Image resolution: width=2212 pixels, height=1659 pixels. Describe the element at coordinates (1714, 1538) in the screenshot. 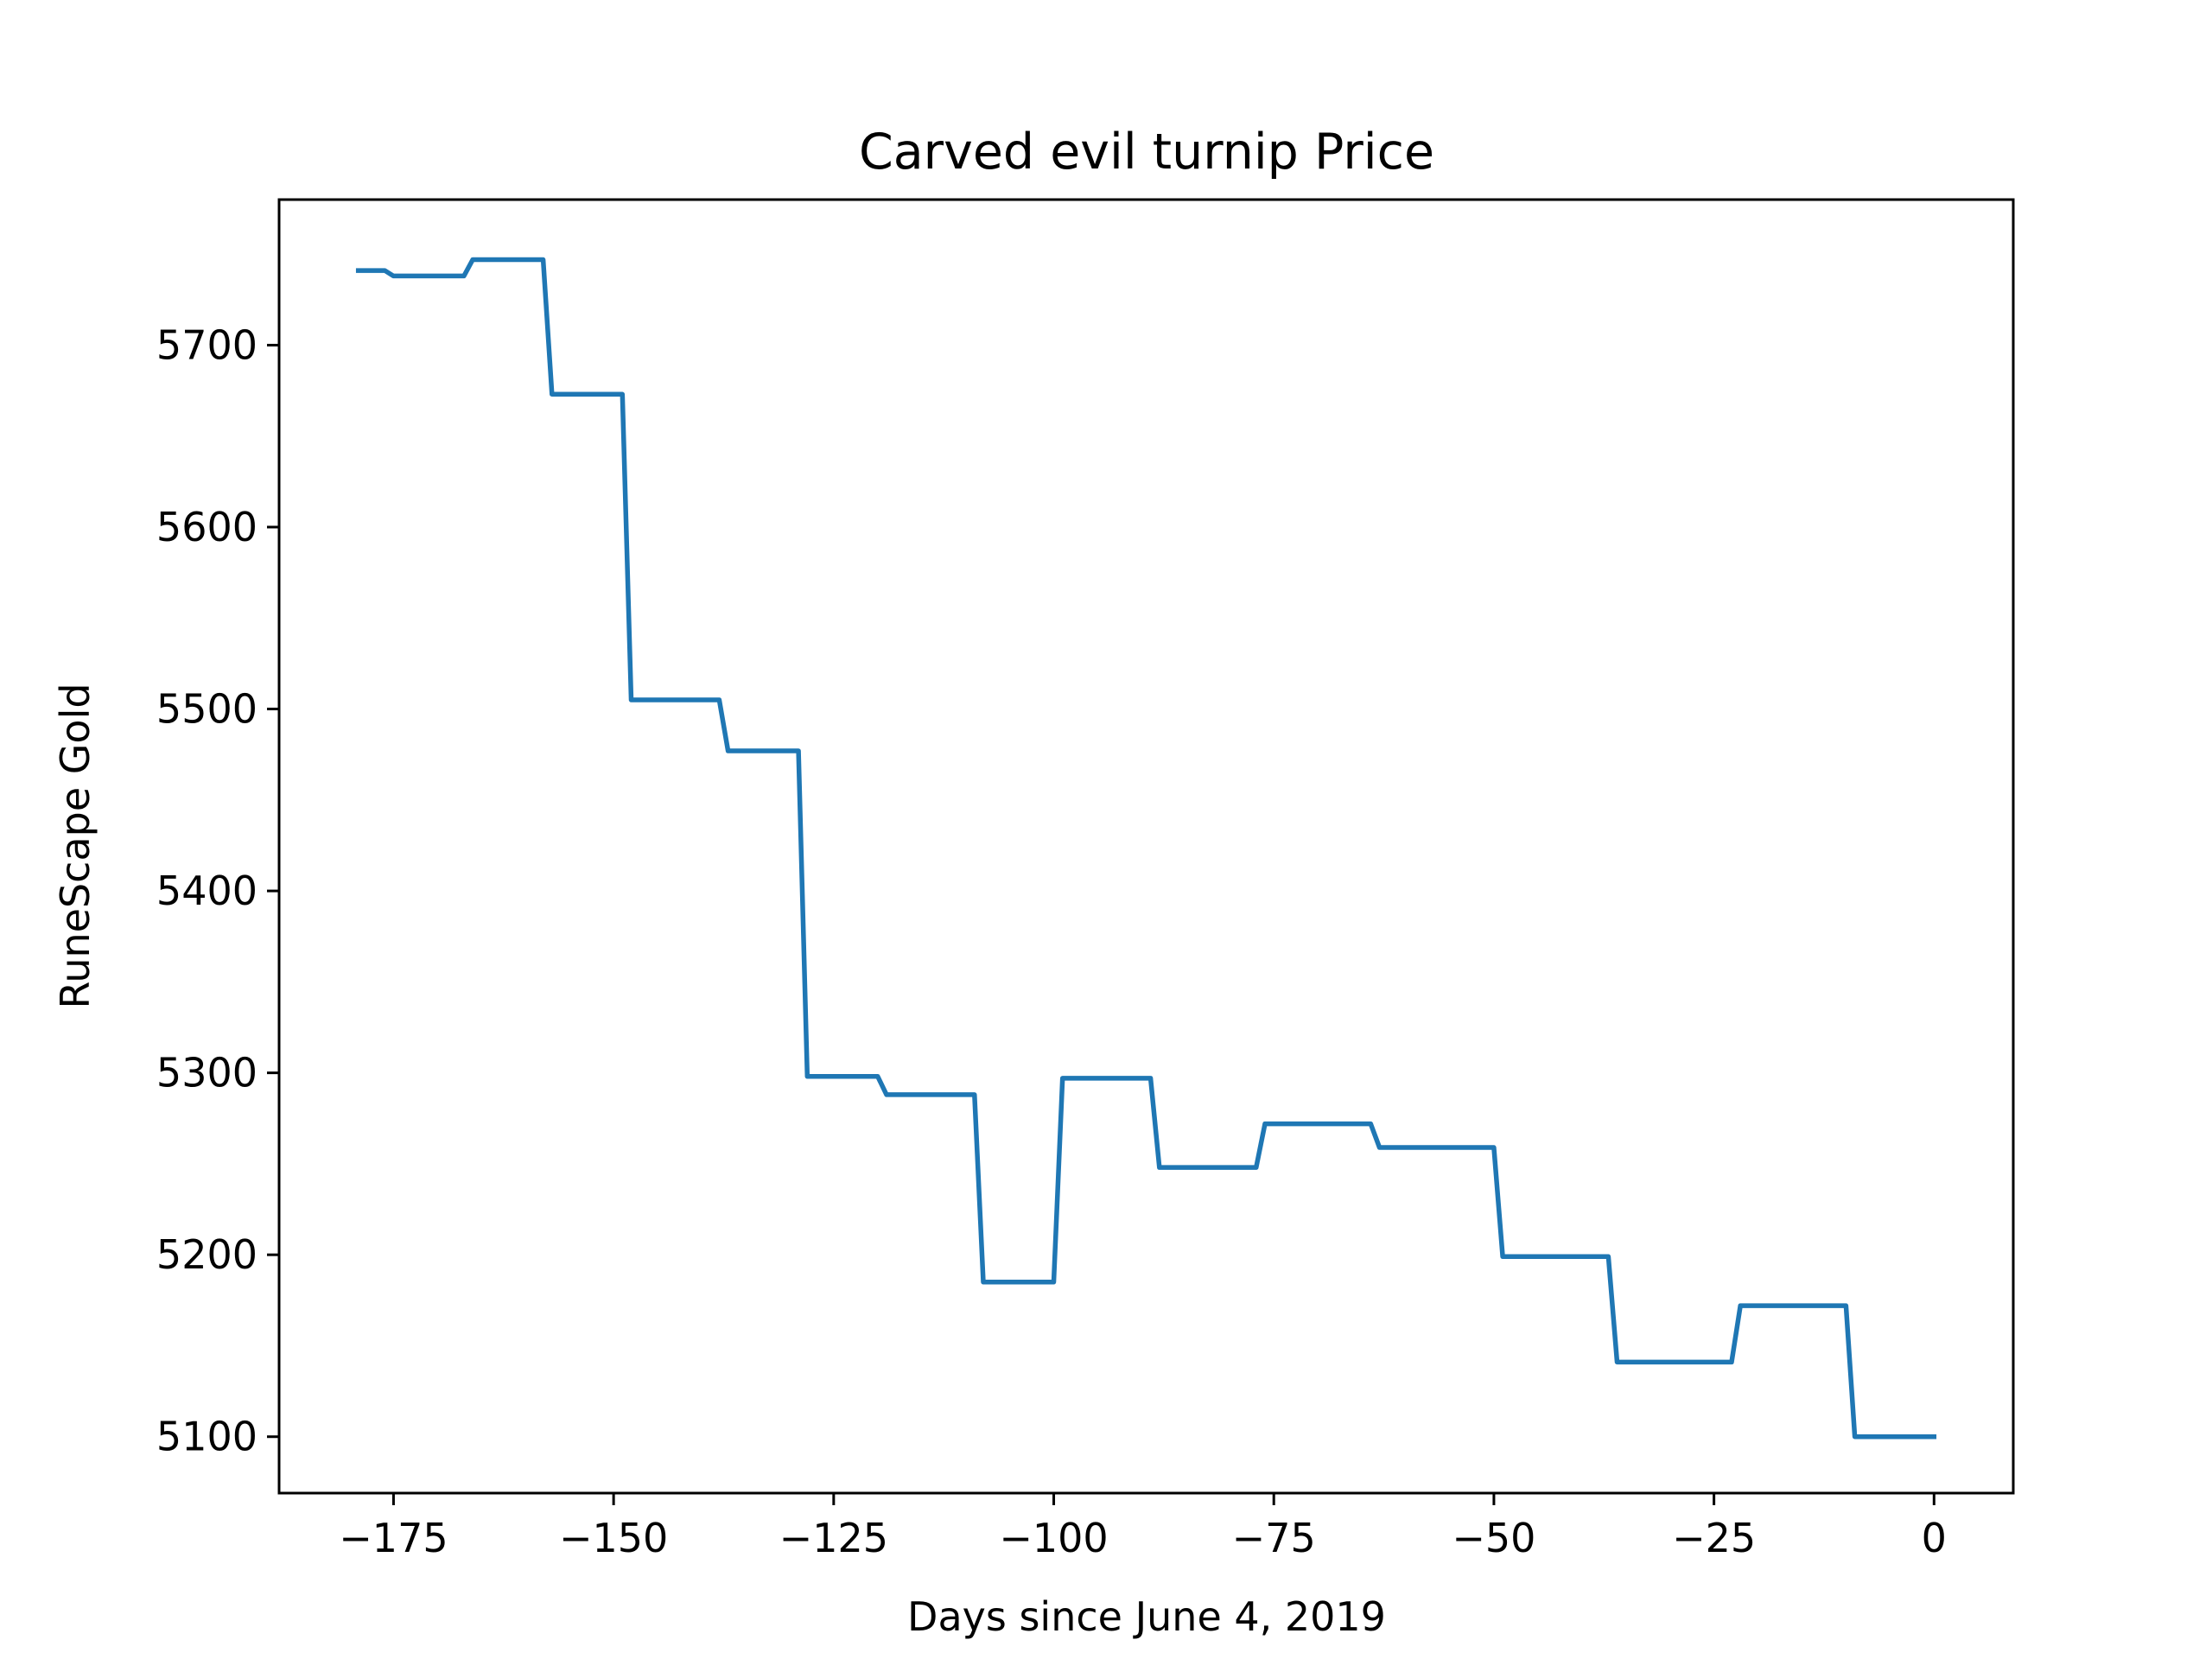

I see `x-tick-label: −25` at that location.